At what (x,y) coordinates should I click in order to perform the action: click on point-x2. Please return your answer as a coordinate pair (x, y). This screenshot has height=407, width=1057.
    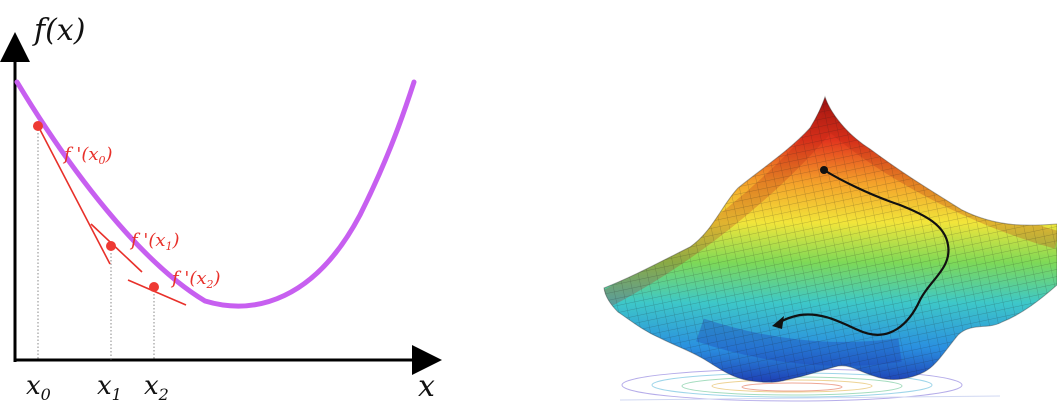
    Looking at the image, I should click on (154, 287).